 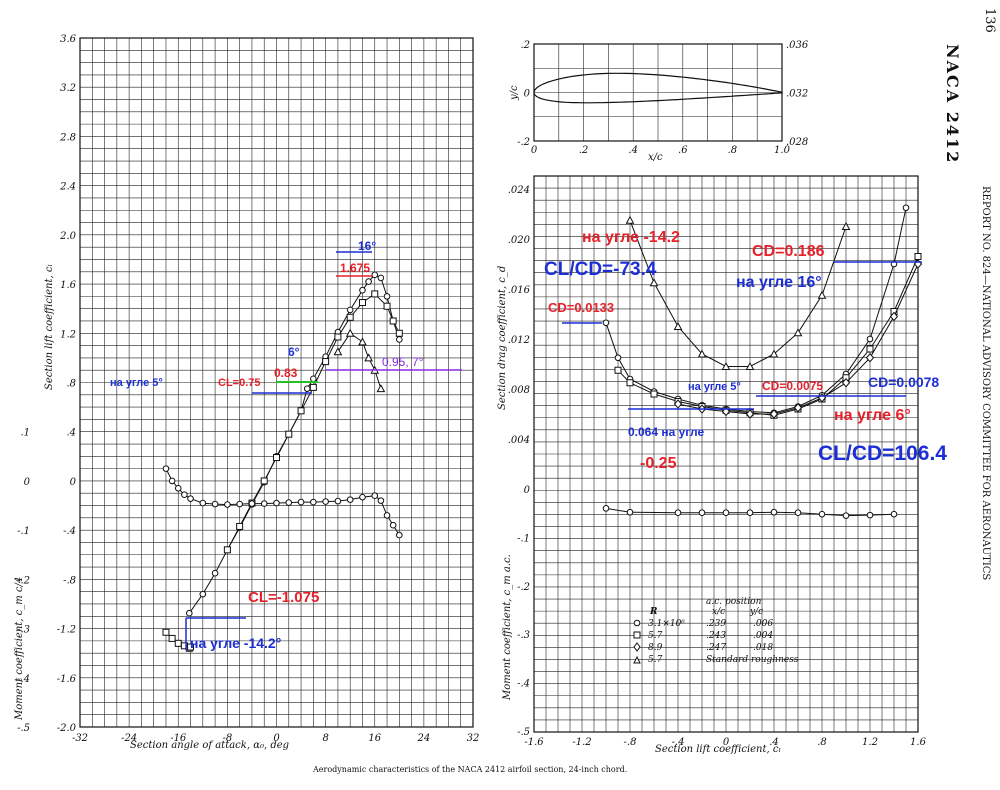 What do you see at coordinates (355, 268) in the screenshot?
I see `annotation-1675: 1.675` at bounding box center [355, 268].